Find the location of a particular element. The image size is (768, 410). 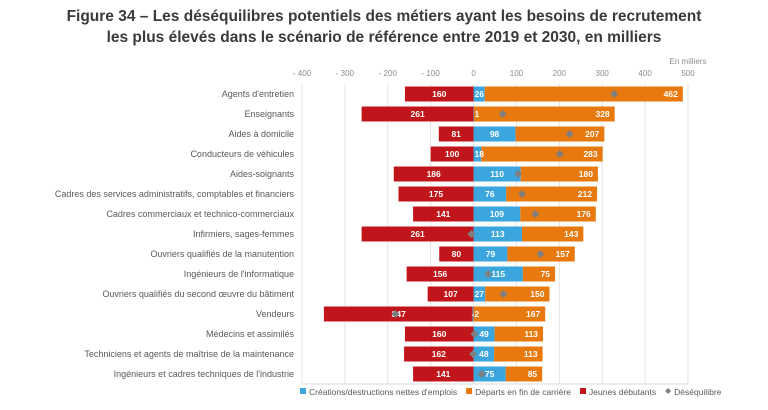

category-label: Ouvriers qualifiés de la manutention is located at coordinates (222, 254).